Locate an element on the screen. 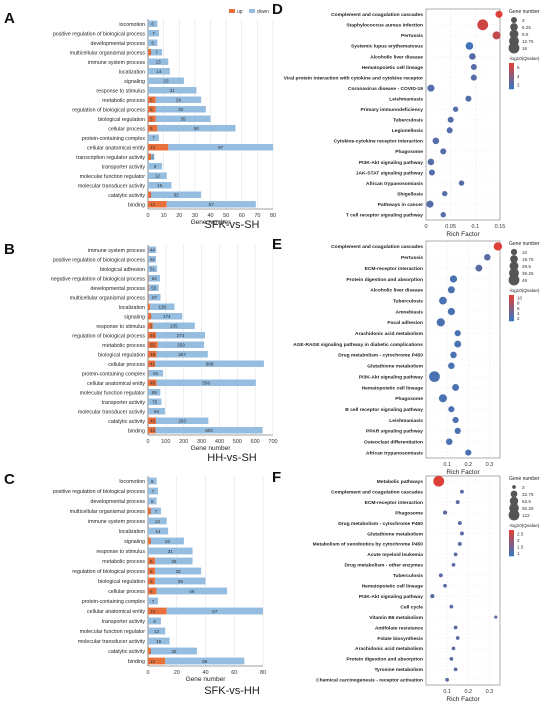 The image size is (550, 706). category-label: biological adhesion is located at coordinates (122, 270).